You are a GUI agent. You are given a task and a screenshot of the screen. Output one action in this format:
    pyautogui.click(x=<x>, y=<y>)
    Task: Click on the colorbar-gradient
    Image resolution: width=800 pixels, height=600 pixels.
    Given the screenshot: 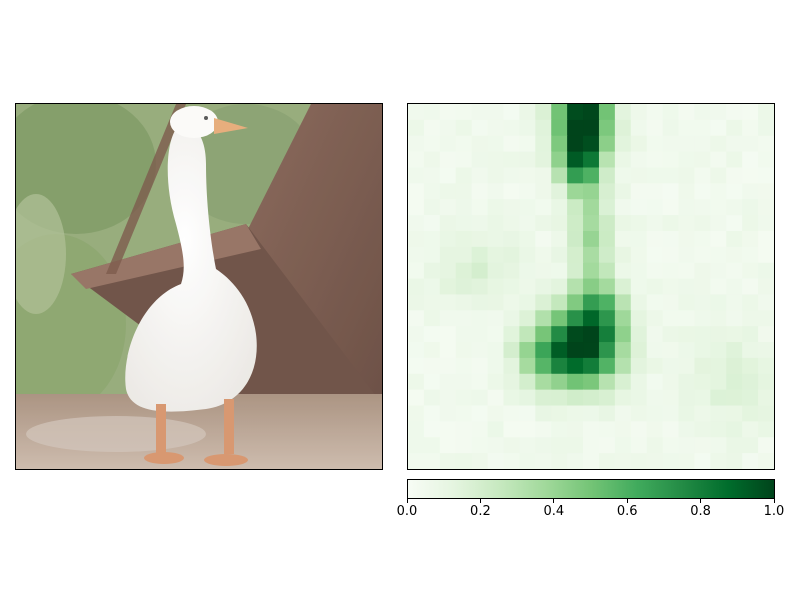 What is the action you would take?
    pyautogui.click(x=591, y=489)
    